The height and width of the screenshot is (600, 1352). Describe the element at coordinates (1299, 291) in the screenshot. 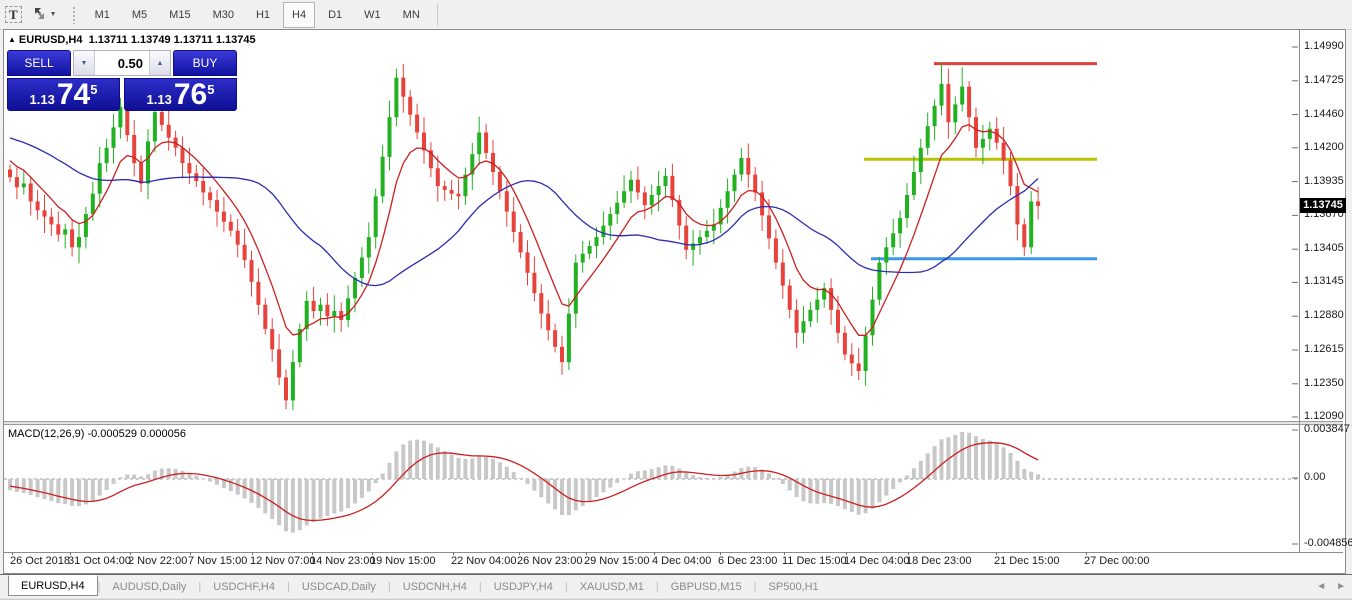

I see `price-axis-border` at that location.